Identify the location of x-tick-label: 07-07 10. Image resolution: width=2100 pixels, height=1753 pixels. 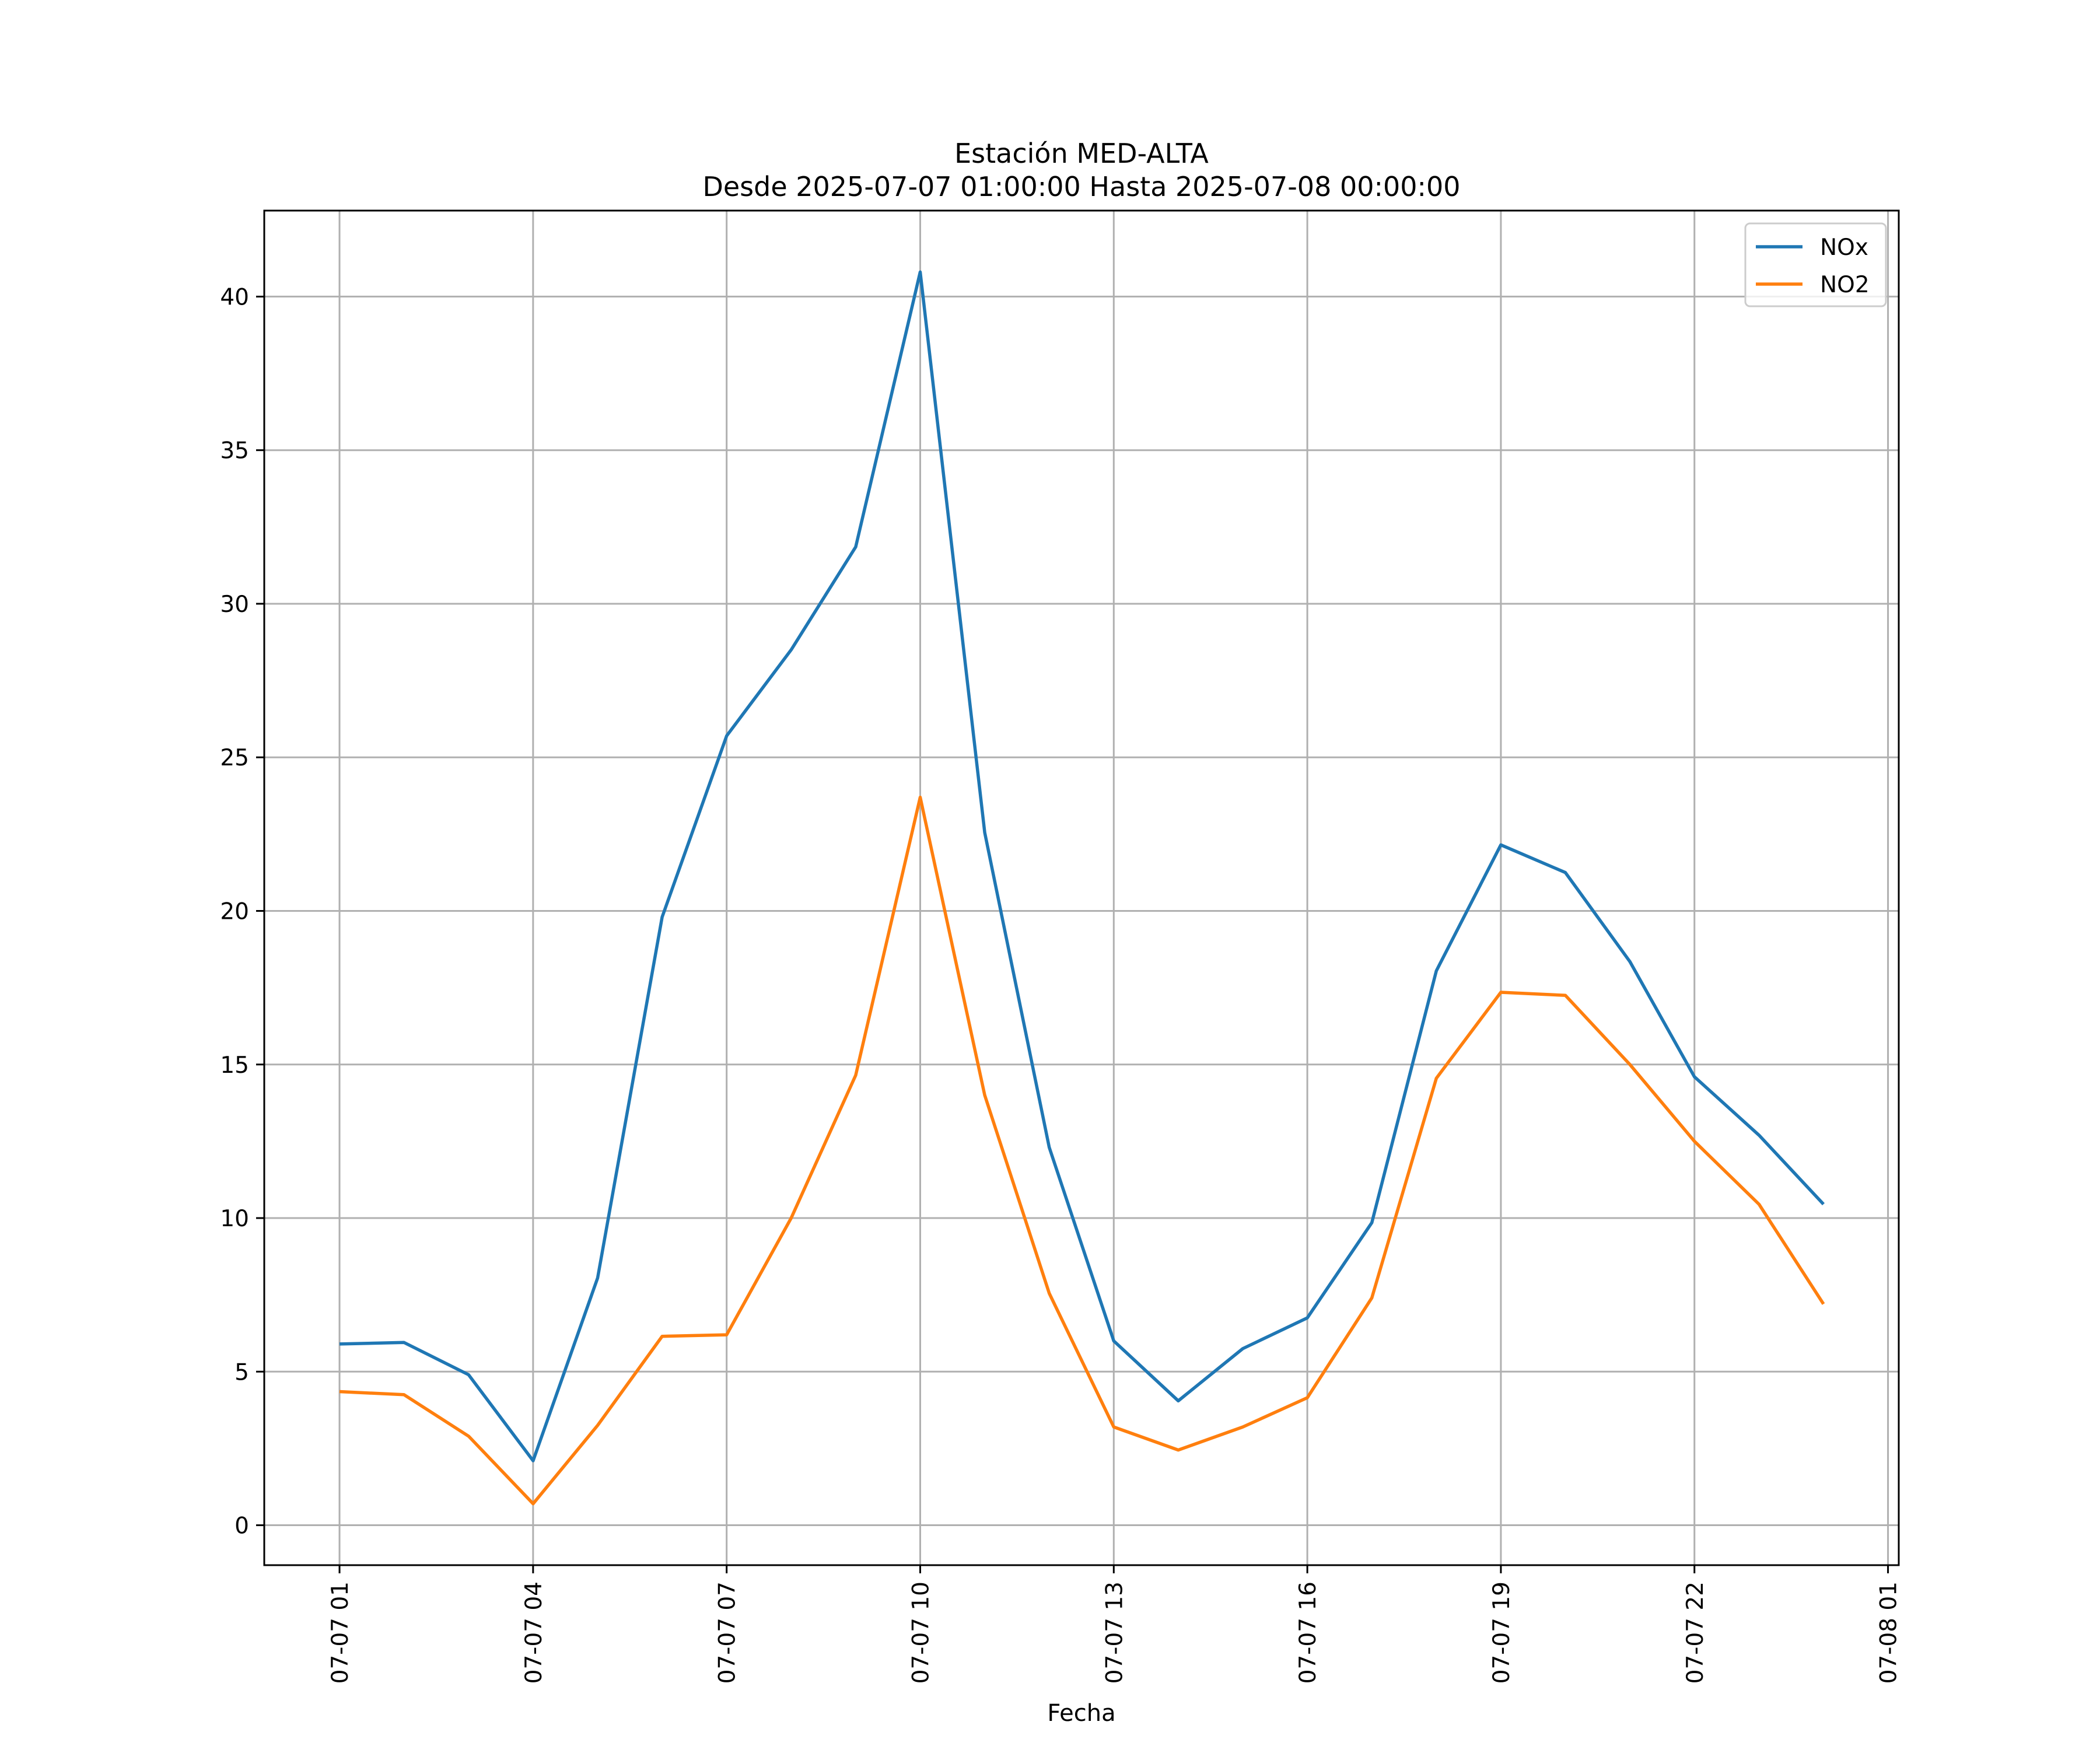
(921, 1632).